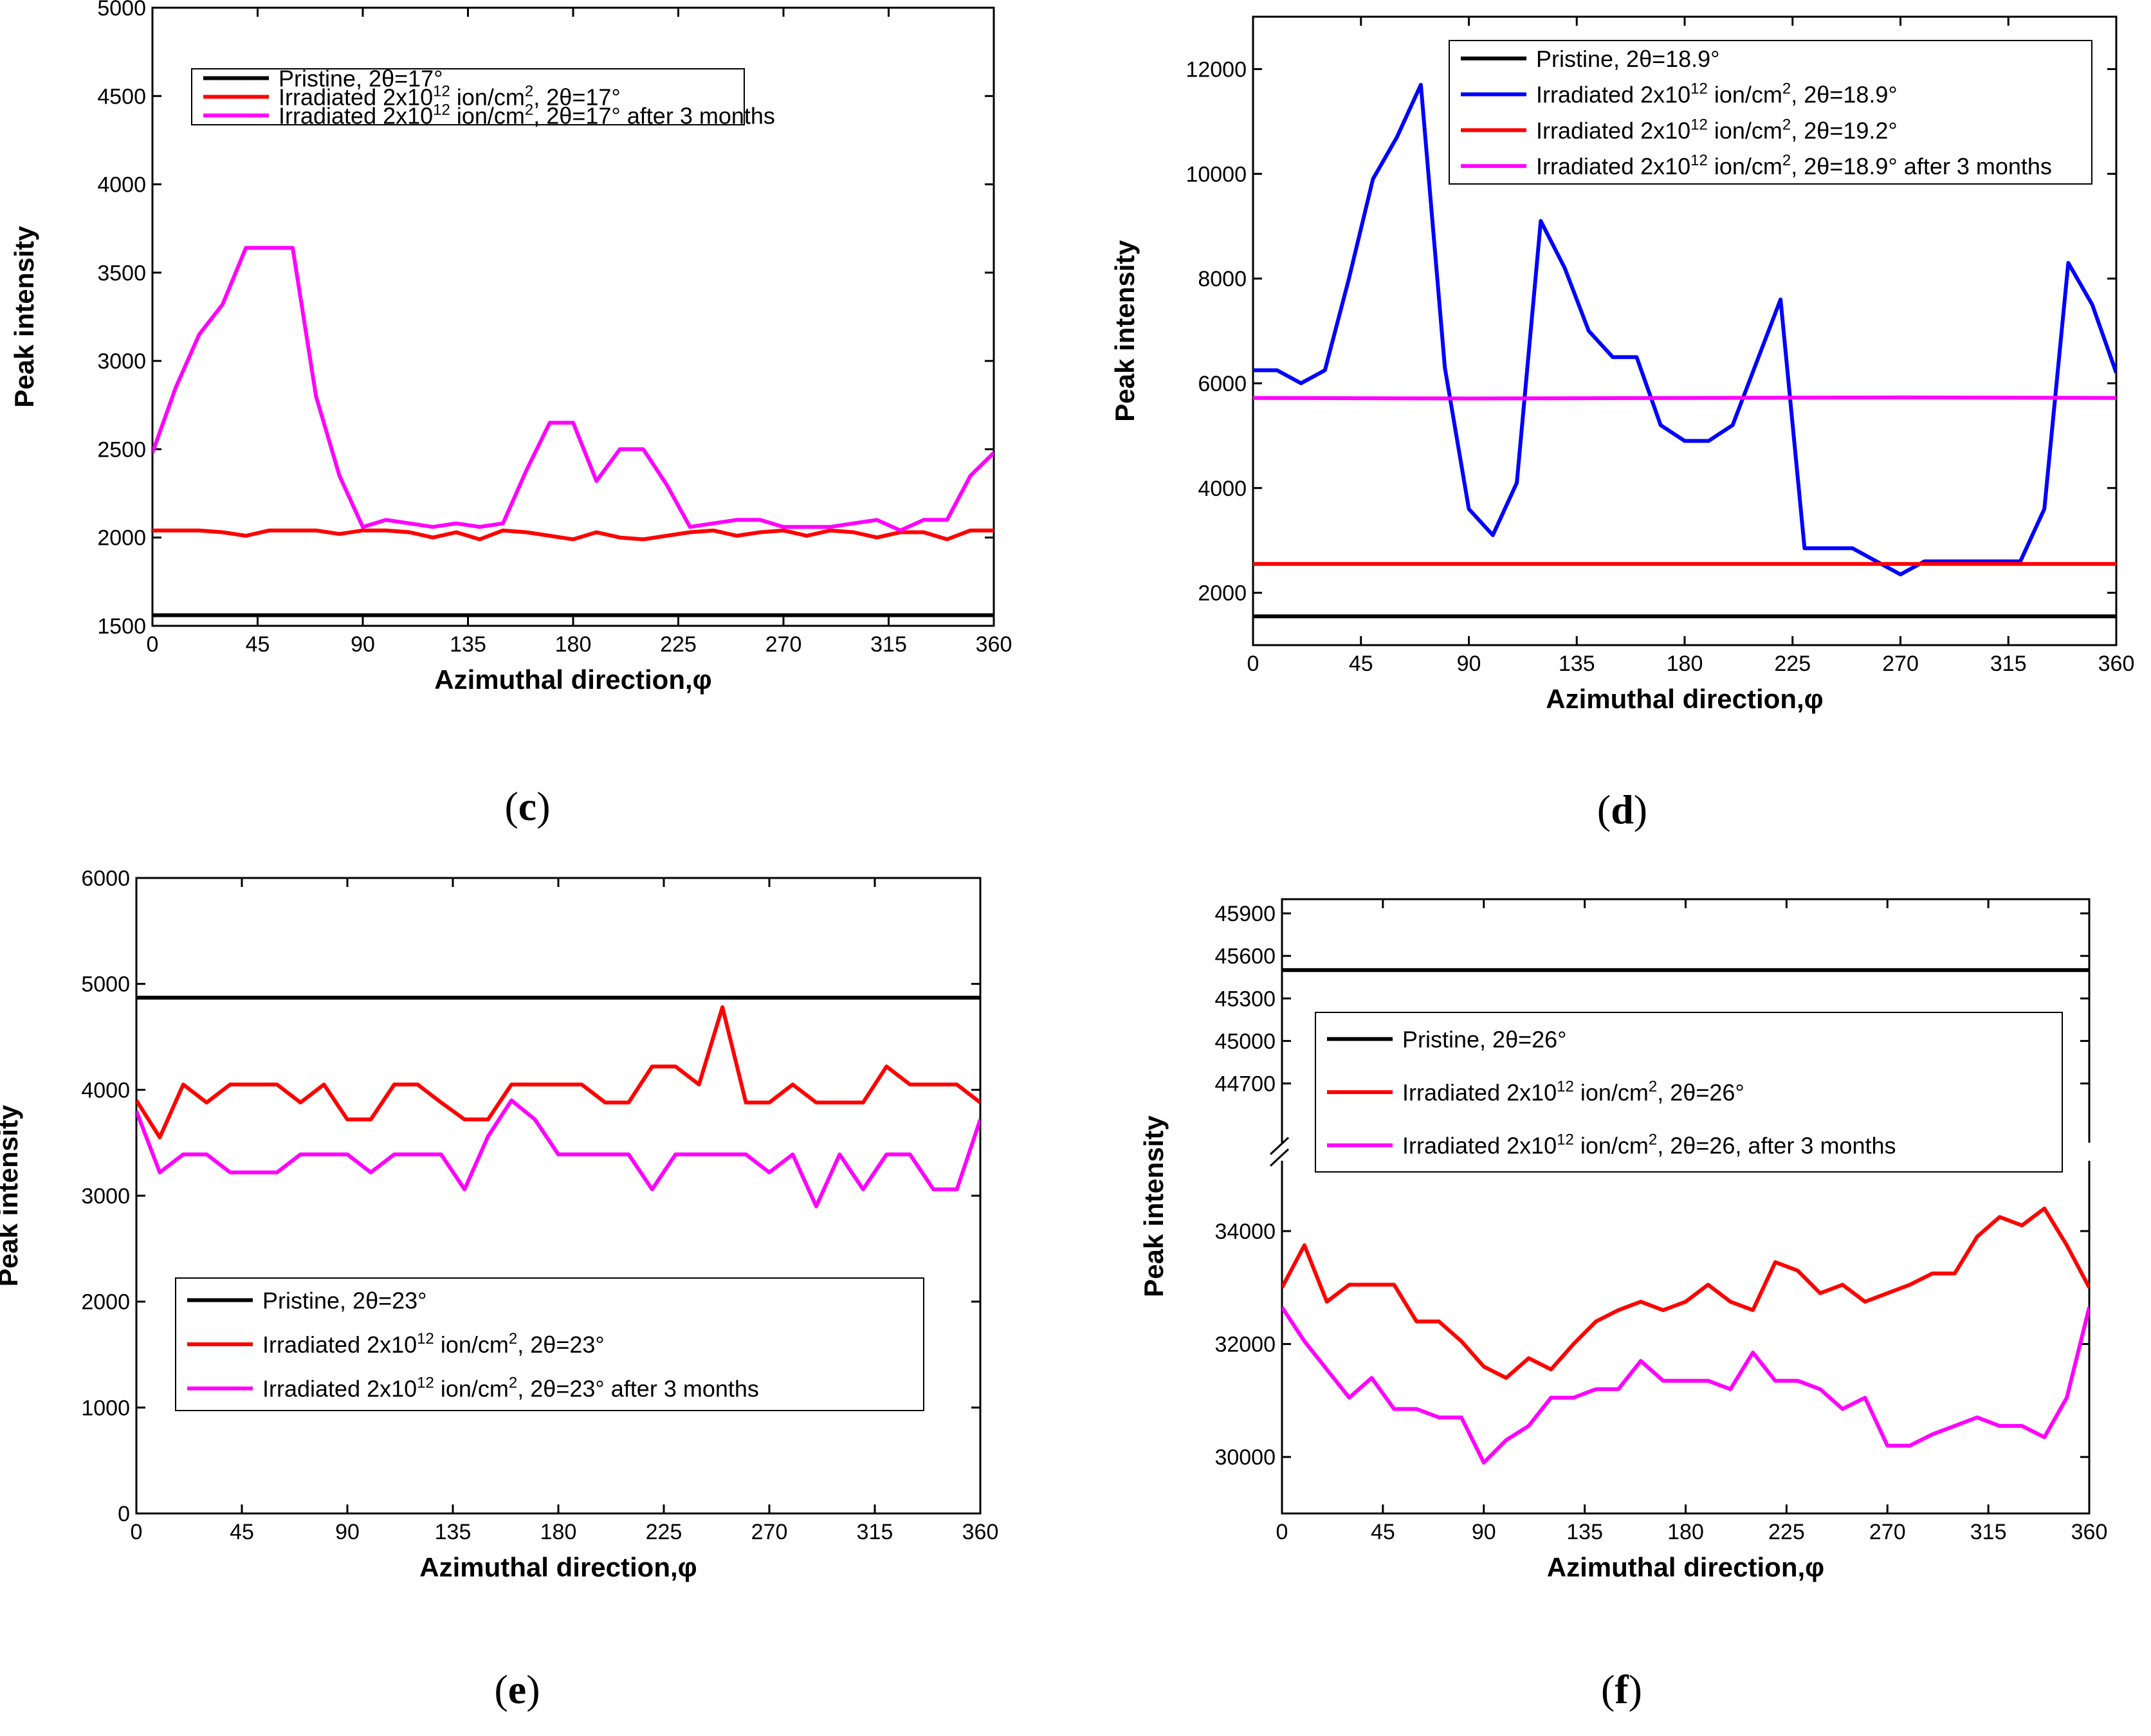 Image resolution: width=2151 pixels, height=1736 pixels. I want to click on y-tick-label: 6000, so click(105, 878).